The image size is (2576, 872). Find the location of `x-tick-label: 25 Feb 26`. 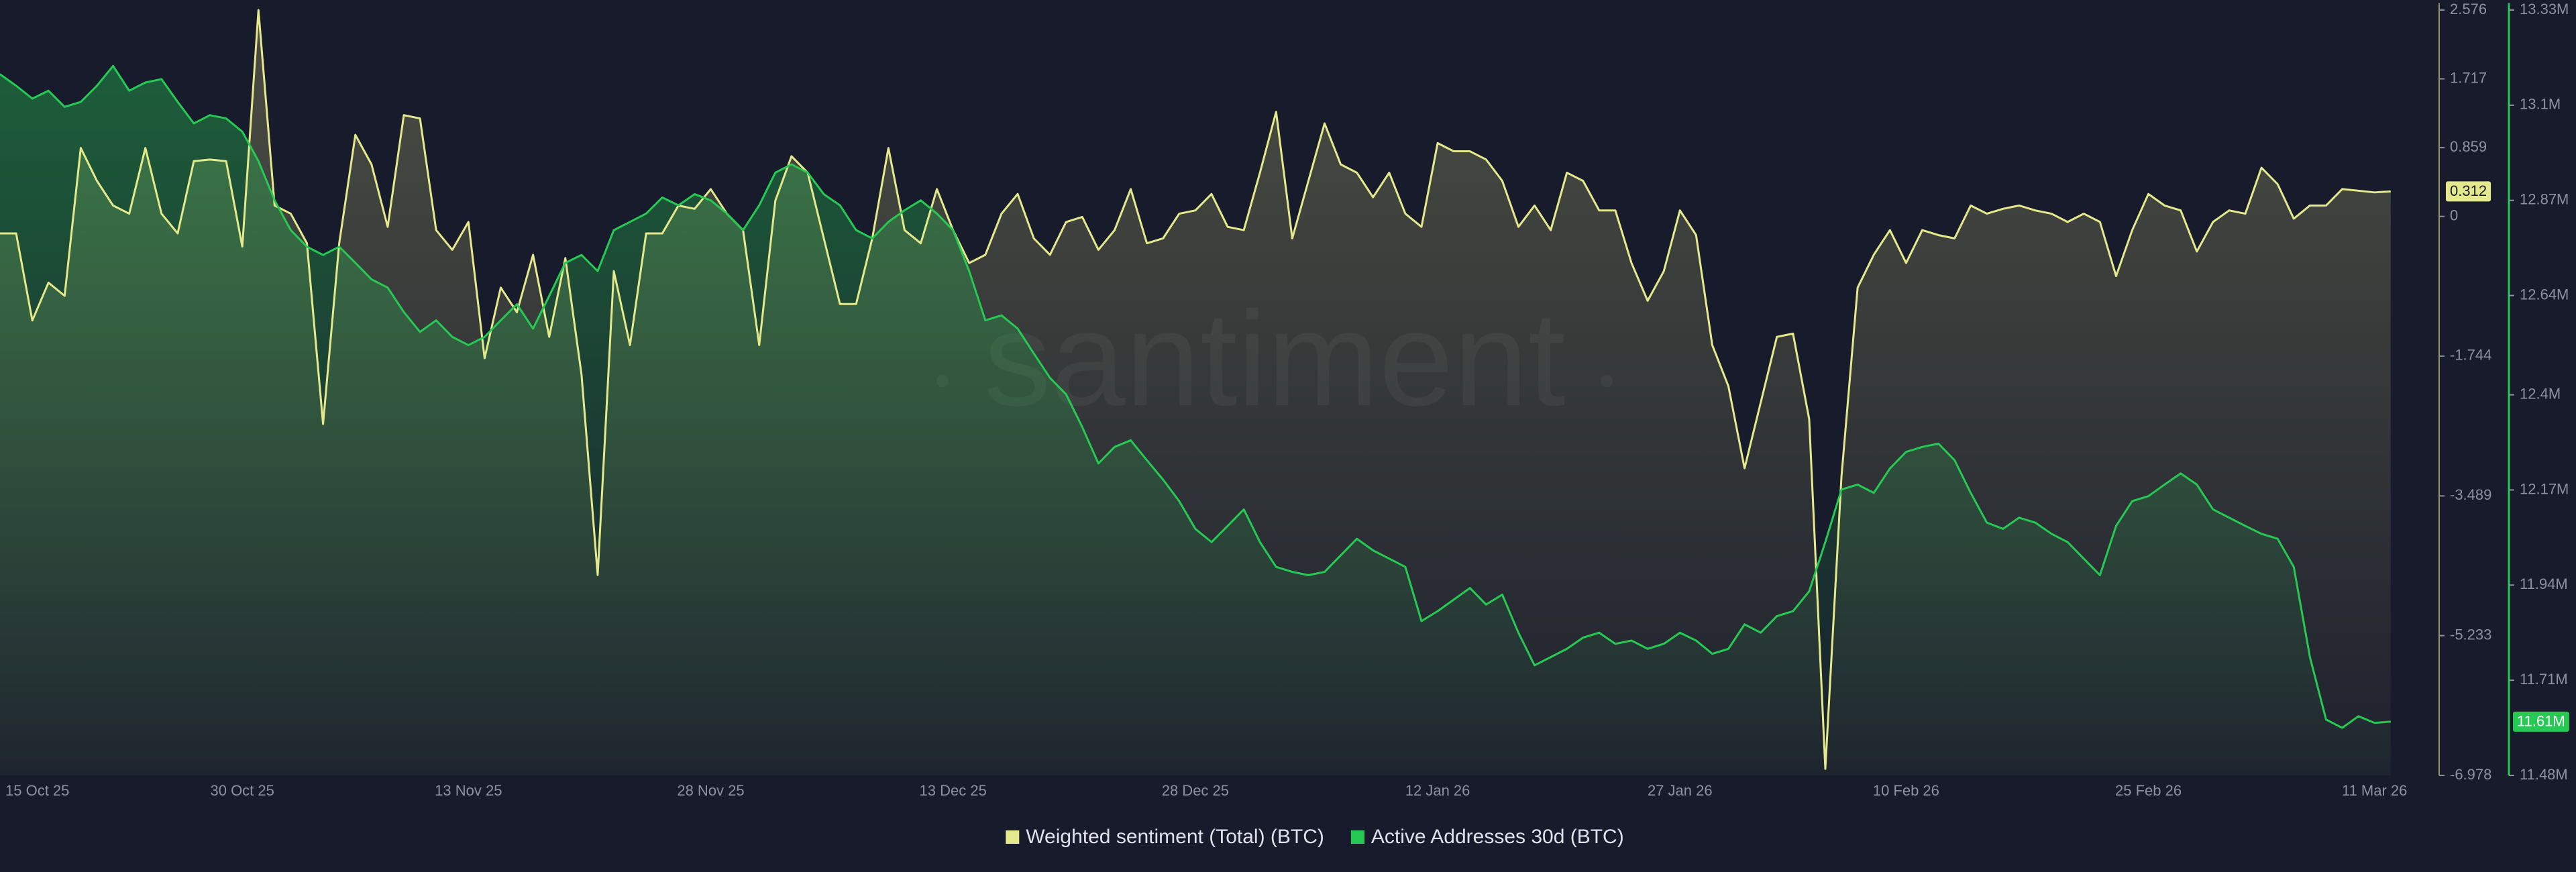

x-tick-label: 25 Feb 26 is located at coordinates (2148, 790).